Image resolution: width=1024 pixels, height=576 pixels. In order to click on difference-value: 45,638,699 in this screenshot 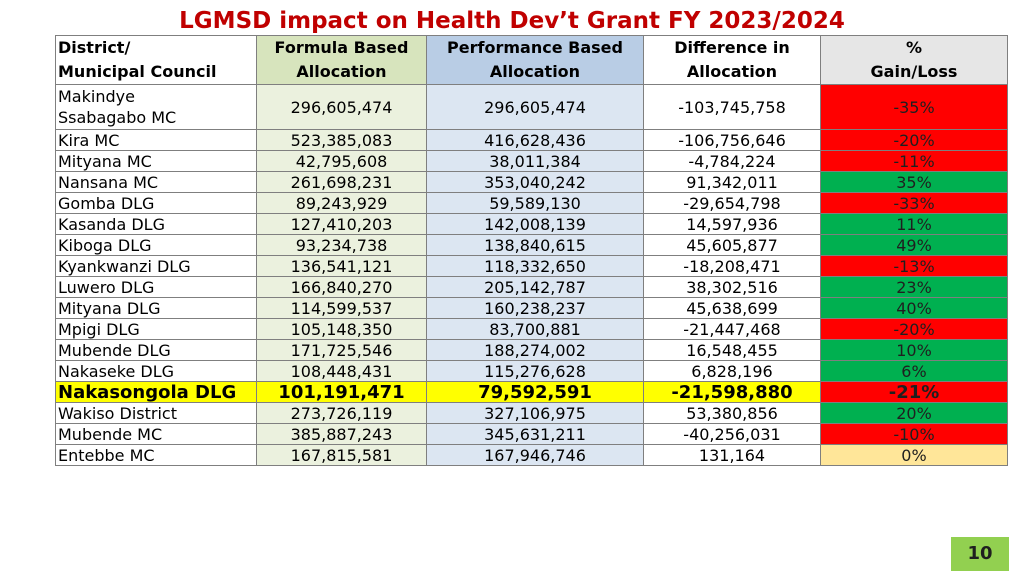, I will do `click(732, 308)`.